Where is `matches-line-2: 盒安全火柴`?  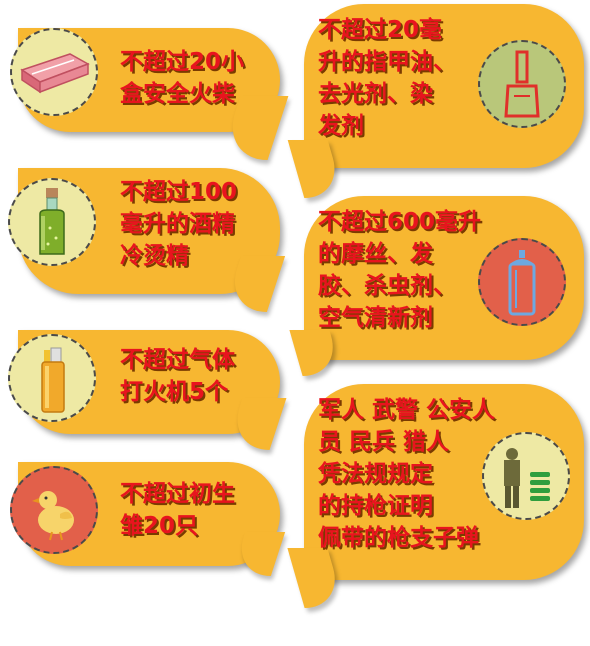 matches-line-2: 盒安全火柴 is located at coordinates (177, 94).